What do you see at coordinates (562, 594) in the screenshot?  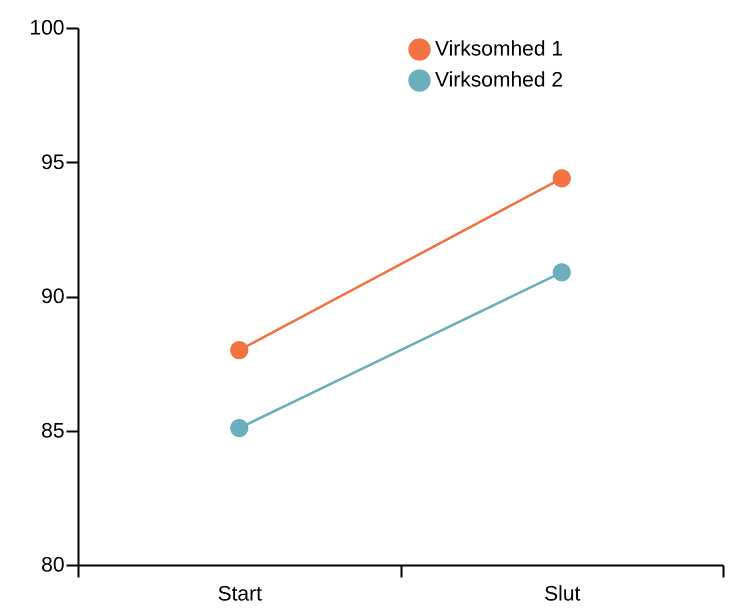 I see `x-tick-label: Slut` at bounding box center [562, 594].